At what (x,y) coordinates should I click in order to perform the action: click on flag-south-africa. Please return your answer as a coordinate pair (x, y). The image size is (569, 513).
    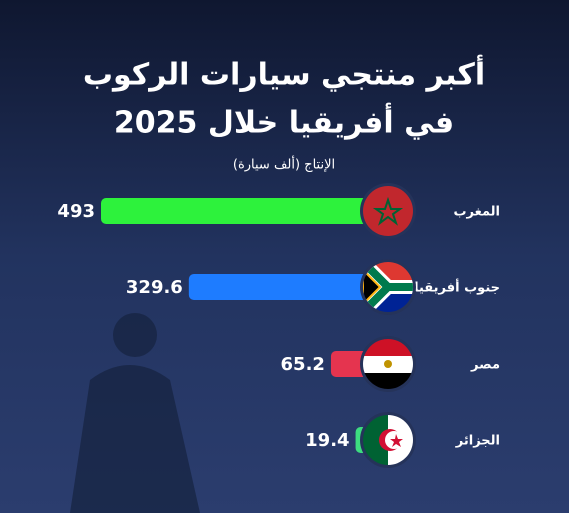
    Looking at the image, I should click on (388, 287).